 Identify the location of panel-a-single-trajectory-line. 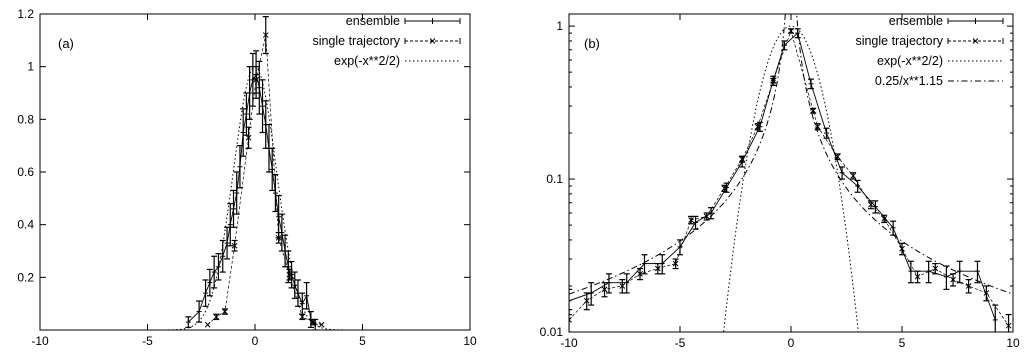
(264, 180).